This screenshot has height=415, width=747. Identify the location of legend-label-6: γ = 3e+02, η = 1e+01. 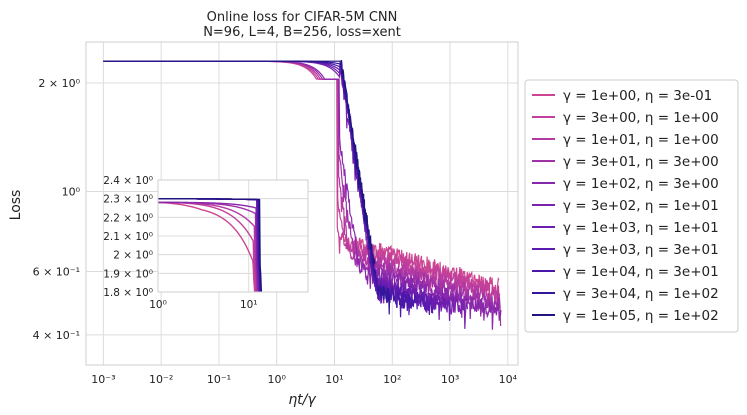
(641, 206).